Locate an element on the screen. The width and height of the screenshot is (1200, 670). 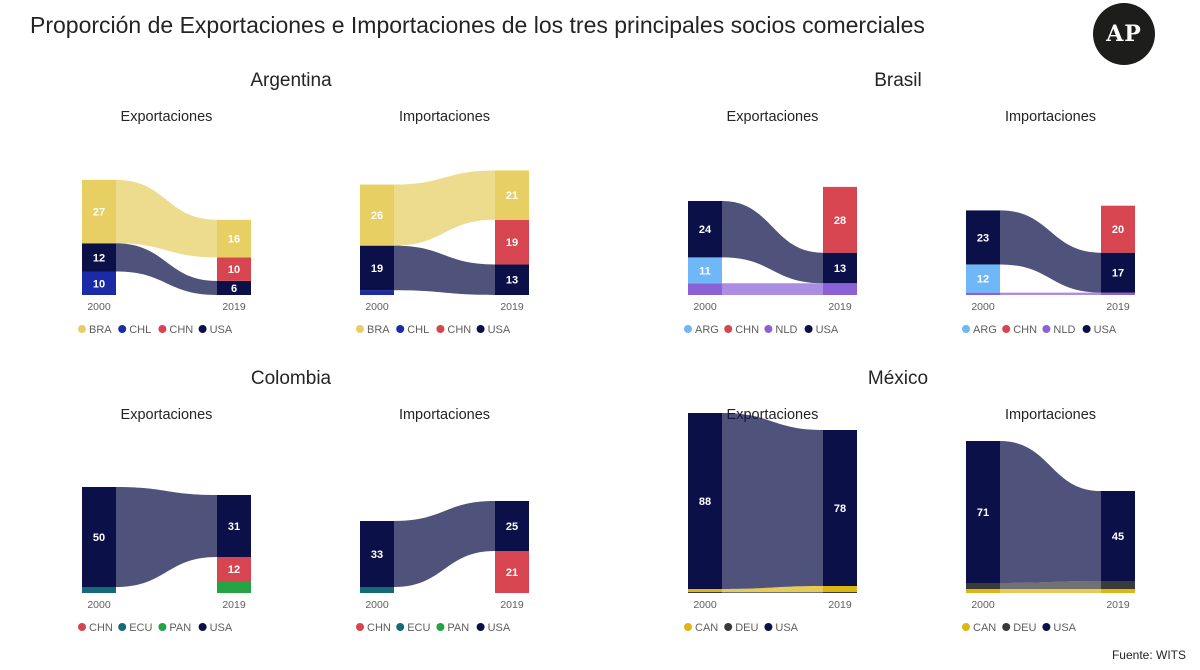
bar-2019-nld is located at coordinates (1118, 293).